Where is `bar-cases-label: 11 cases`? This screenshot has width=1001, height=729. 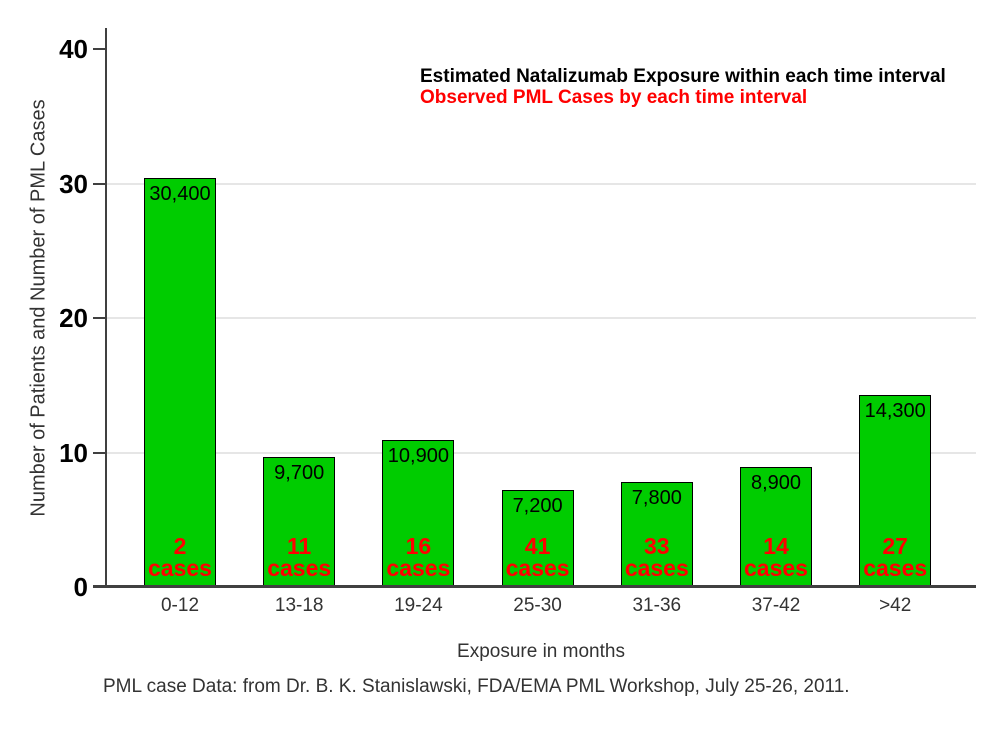
bar-cases-label: 11 cases is located at coordinates (299, 557).